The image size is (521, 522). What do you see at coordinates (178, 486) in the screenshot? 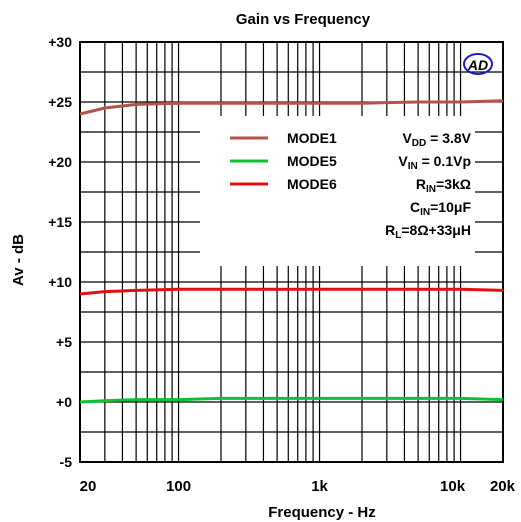
I see `x-tick-label: 100` at bounding box center [178, 486].